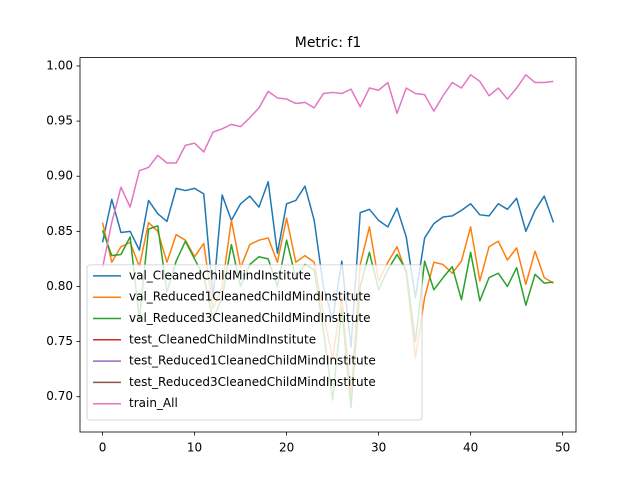 Image resolution: width=640 pixels, height=480 pixels. What do you see at coordinates (220, 275) in the screenshot?
I see `legend-label: val_CleanedChildMindInstitute` at bounding box center [220, 275].